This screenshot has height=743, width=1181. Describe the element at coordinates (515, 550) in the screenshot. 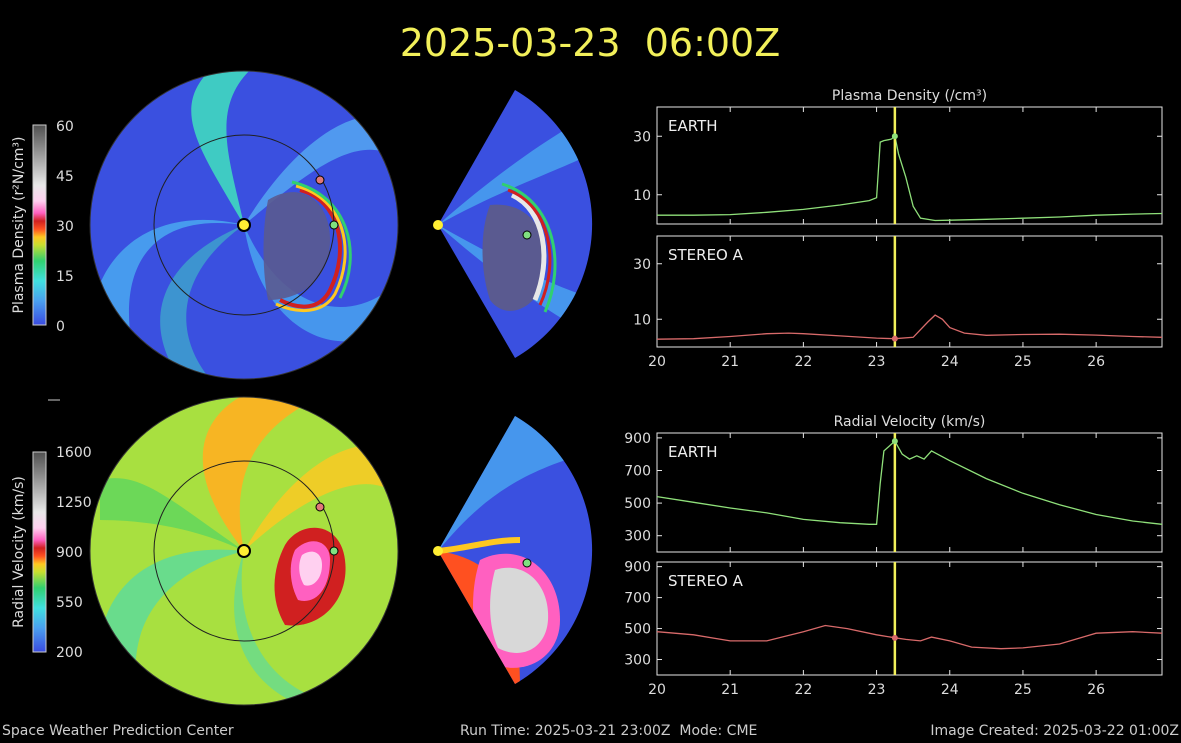

I see `velocity-meridional-wedge` at that location.